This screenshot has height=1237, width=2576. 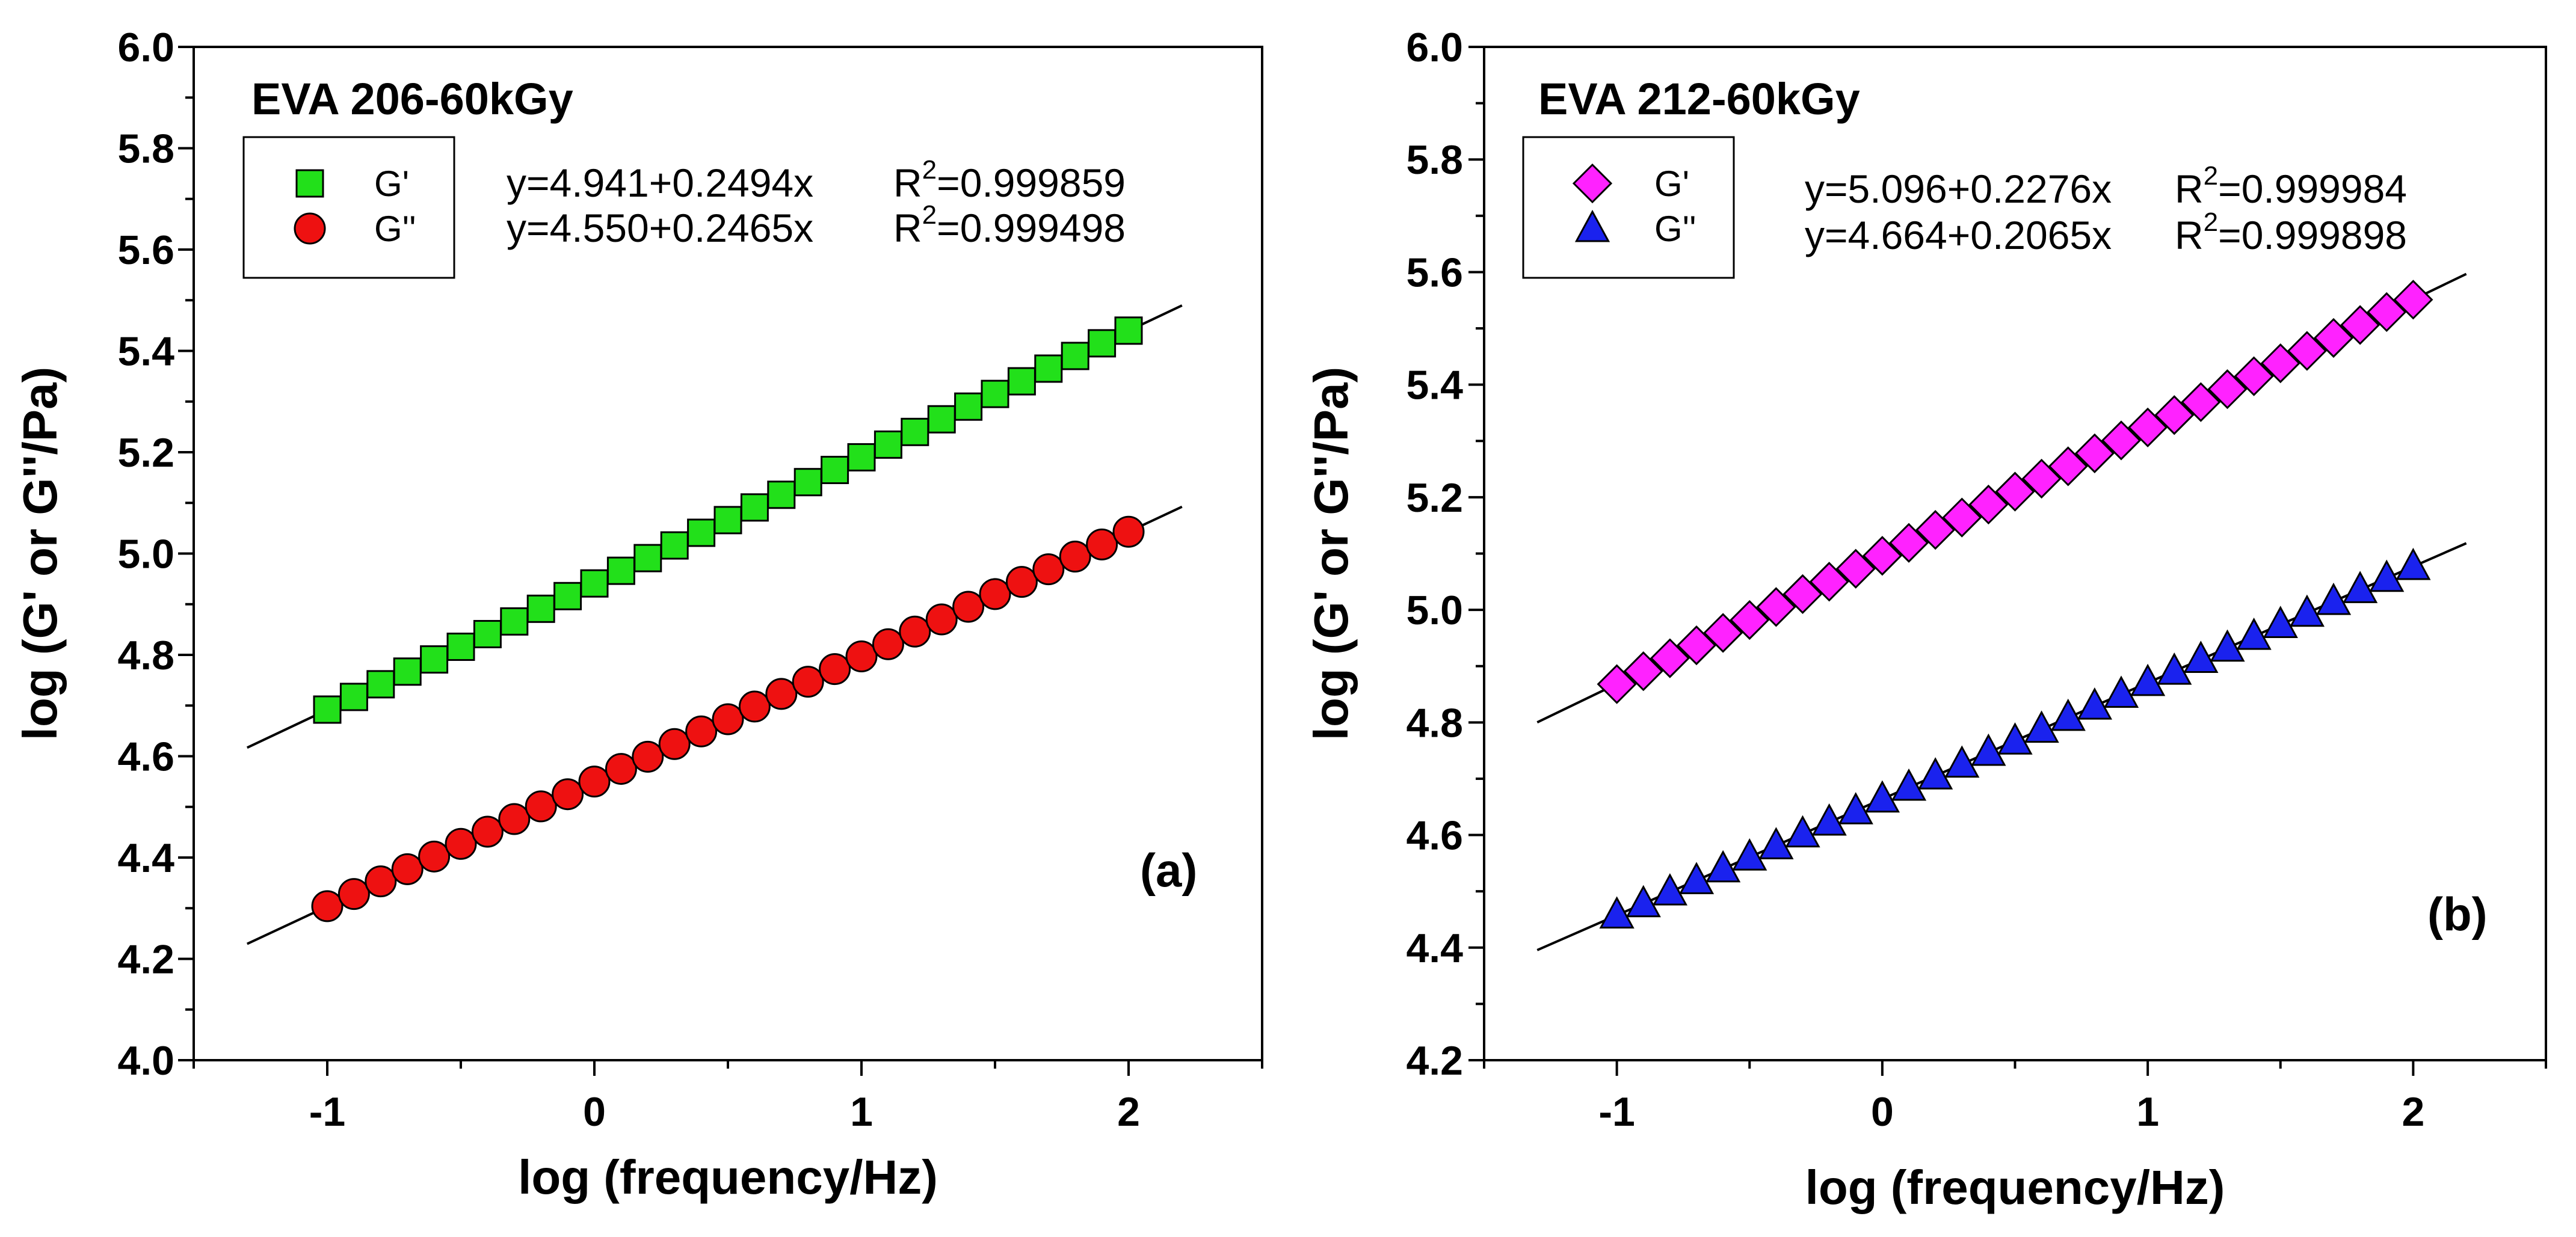 I want to click on r-squared-value: 0.999984, so click(x=2324, y=189).